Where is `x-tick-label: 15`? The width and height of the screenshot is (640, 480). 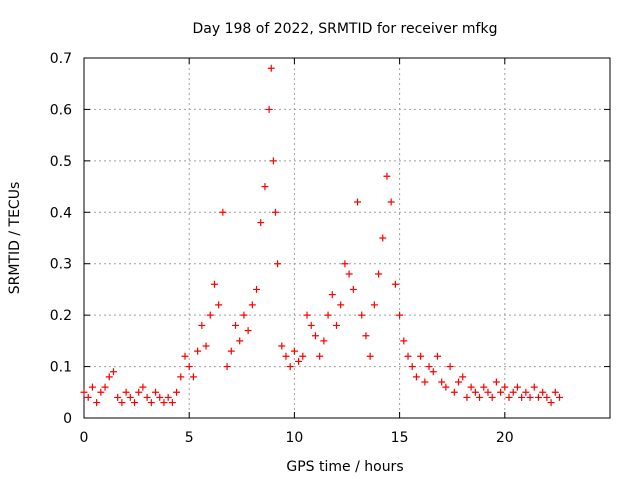 x-tick-label: 15 is located at coordinates (400, 438).